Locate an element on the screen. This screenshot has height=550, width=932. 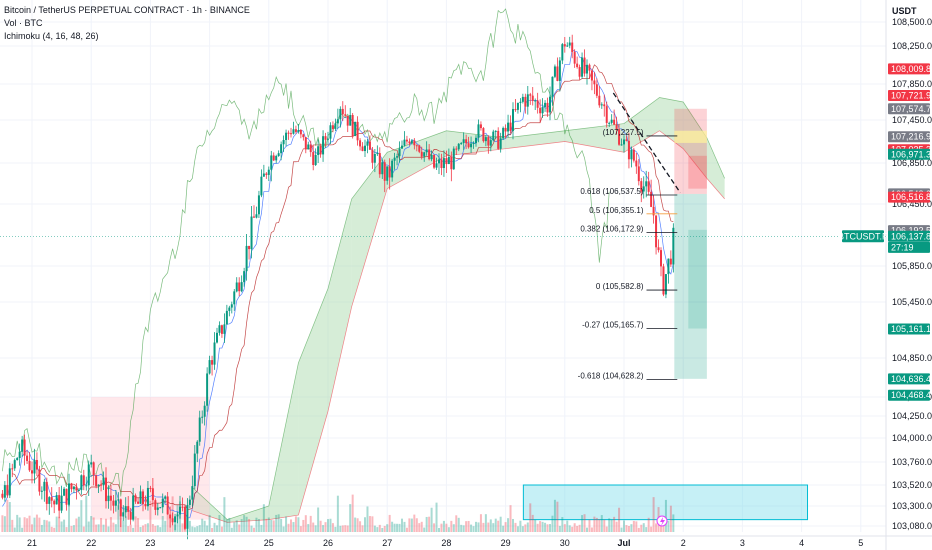
lightning-icon is located at coordinates (662, 521).